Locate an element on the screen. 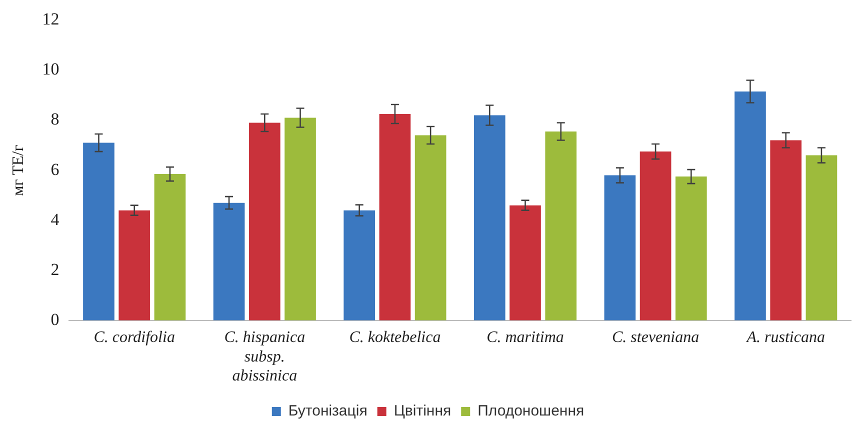 This screenshot has width=856, height=429. x-tick-label: C. koktebelica is located at coordinates (395, 337).